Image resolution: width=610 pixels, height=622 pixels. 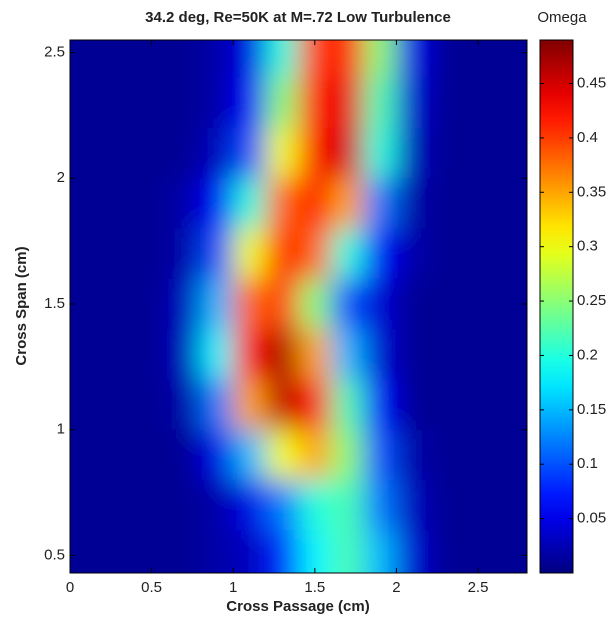 I want to click on colorbar-tick-label: 0.2, so click(x=587, y=354).